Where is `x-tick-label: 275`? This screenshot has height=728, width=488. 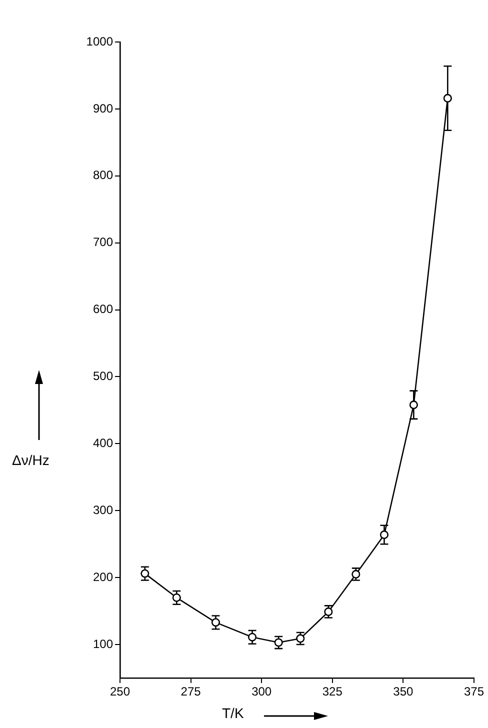
x-tick-label: 275 is located at coordinates (191, 691).